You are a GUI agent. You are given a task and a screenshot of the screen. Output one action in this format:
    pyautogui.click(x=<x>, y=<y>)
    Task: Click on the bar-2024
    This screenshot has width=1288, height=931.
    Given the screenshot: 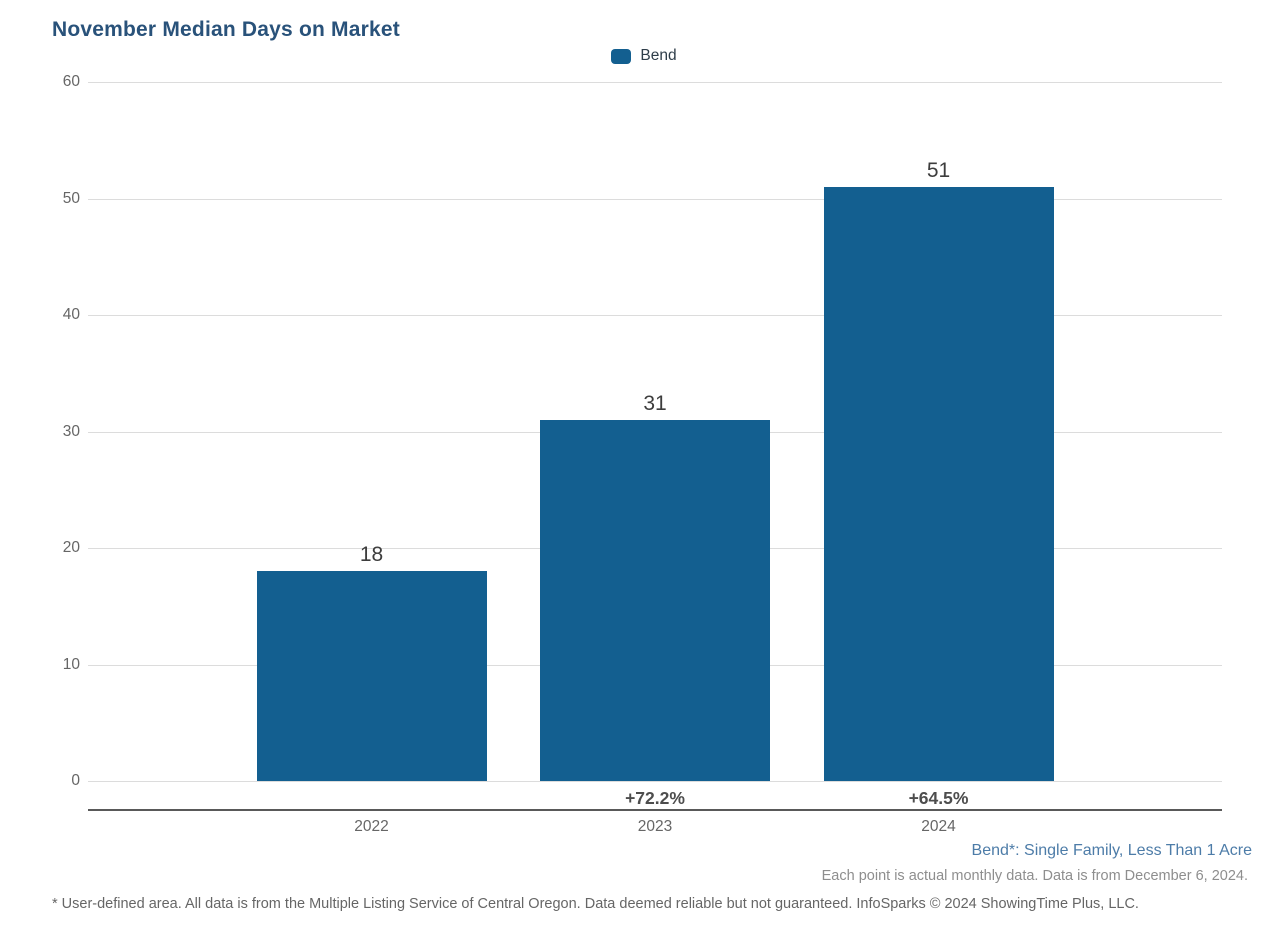 What is the action you would take?
    pyautogui.click(x=938, y=483)
    